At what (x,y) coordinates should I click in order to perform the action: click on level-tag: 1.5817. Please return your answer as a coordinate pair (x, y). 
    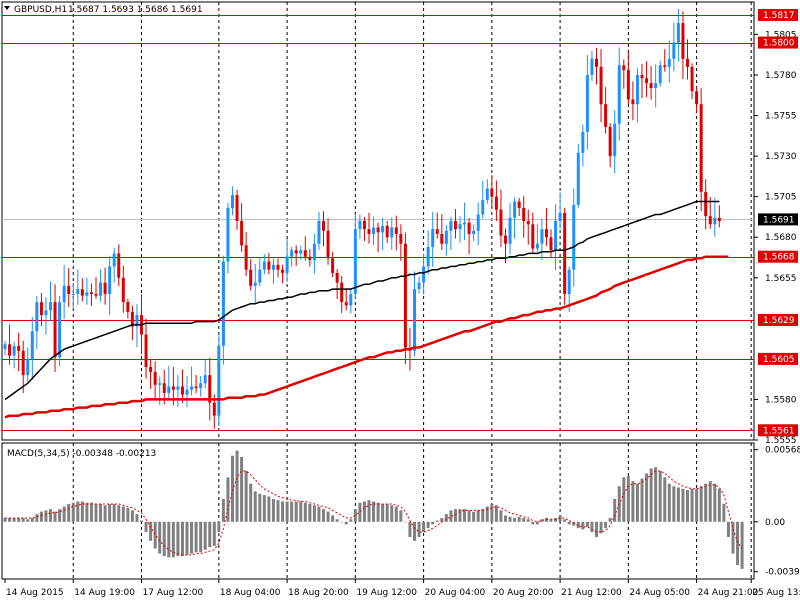
    Looking at the image, I should click on (779, 16).